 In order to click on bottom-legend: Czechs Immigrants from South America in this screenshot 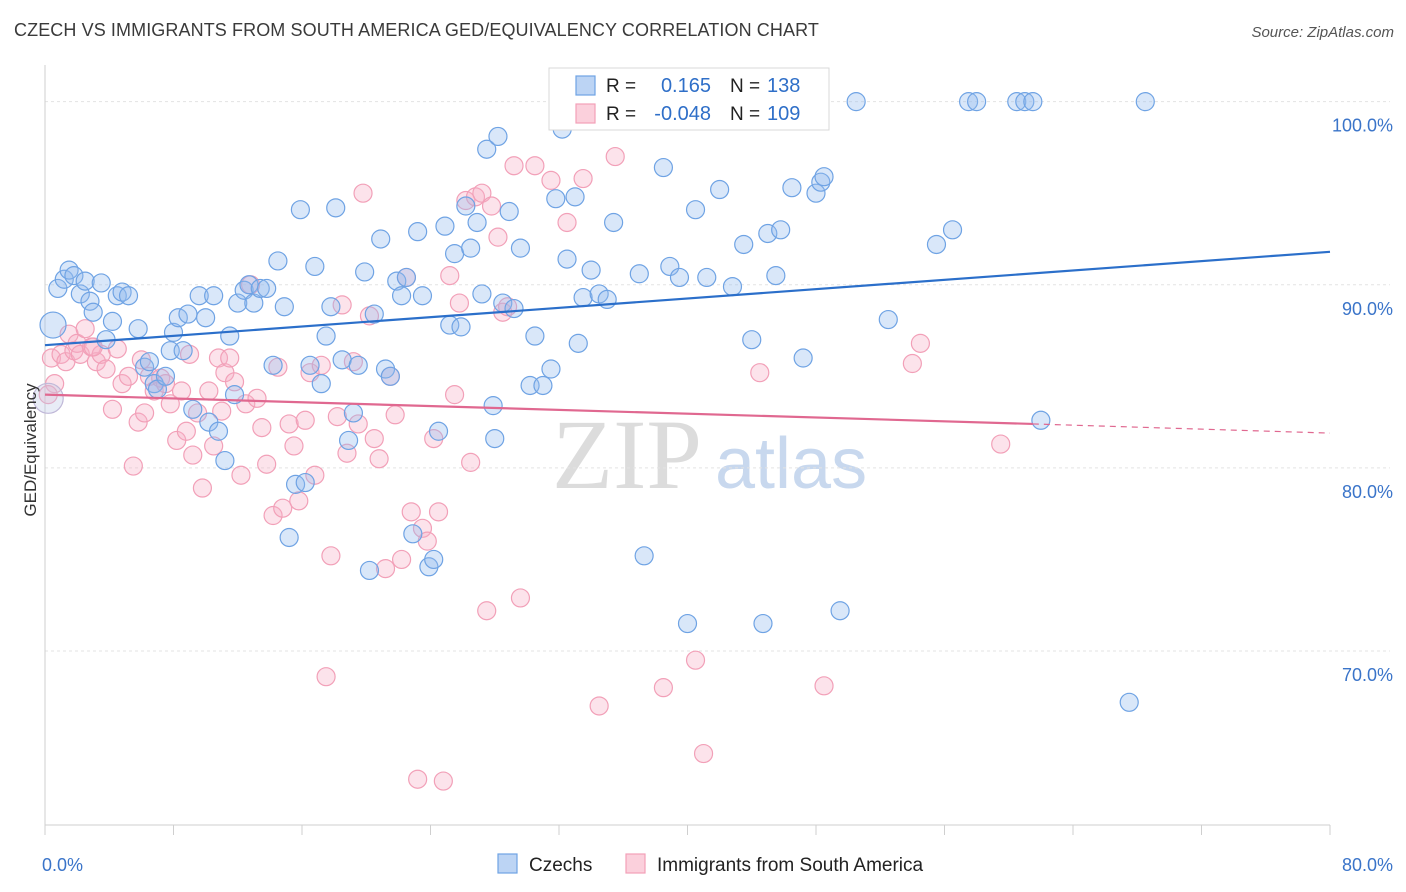, I will do `click(710, 864)`.